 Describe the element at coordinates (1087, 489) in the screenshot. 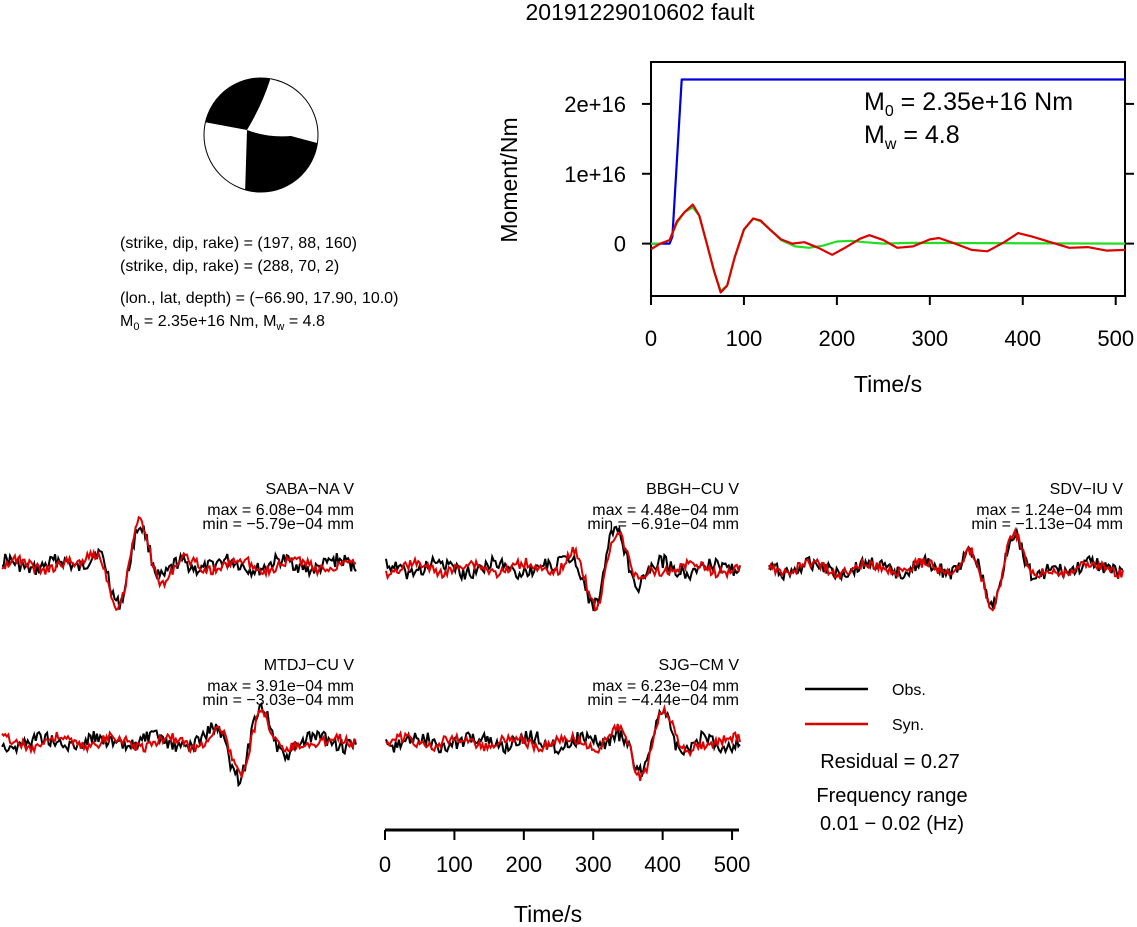

I see `station-name: SDV−IU V` at that location.